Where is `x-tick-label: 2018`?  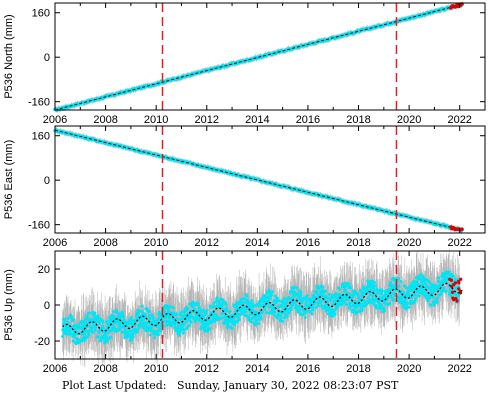
x-tick-label: 2018 is located at coordinates (358, 120).